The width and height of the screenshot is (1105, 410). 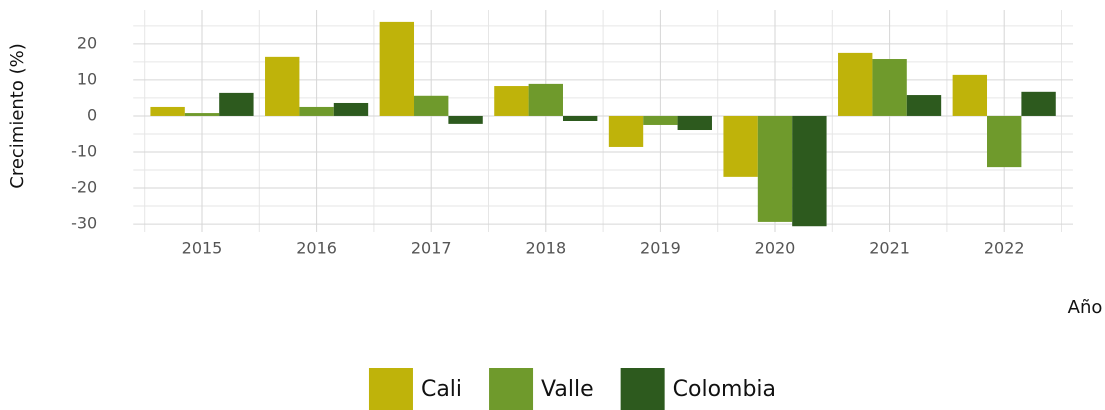 What do you see at coordinates (316, 248) in the screenshot?
I see `x-tick-label: 2016` at bounding box center [316, 248].